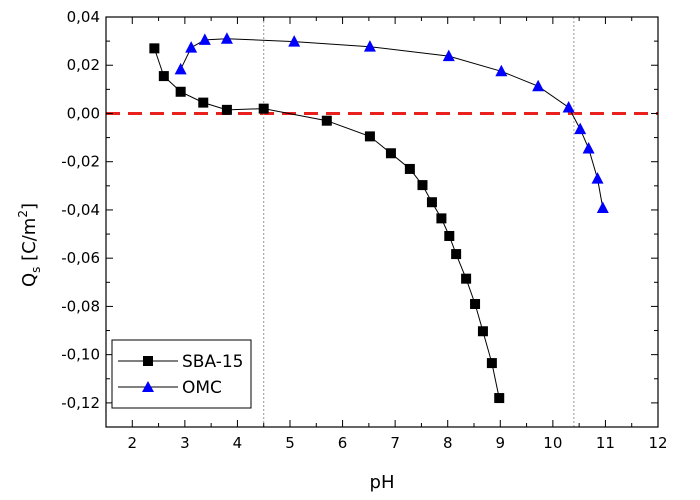 This screenshot has height=500, width=700. I want to click on y-tick-label: 0,04, so click(83, 17).